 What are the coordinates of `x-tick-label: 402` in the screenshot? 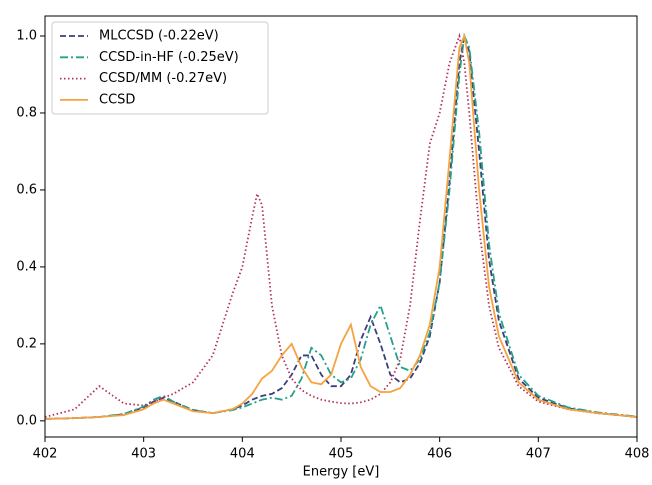 It's located at (45, 454).